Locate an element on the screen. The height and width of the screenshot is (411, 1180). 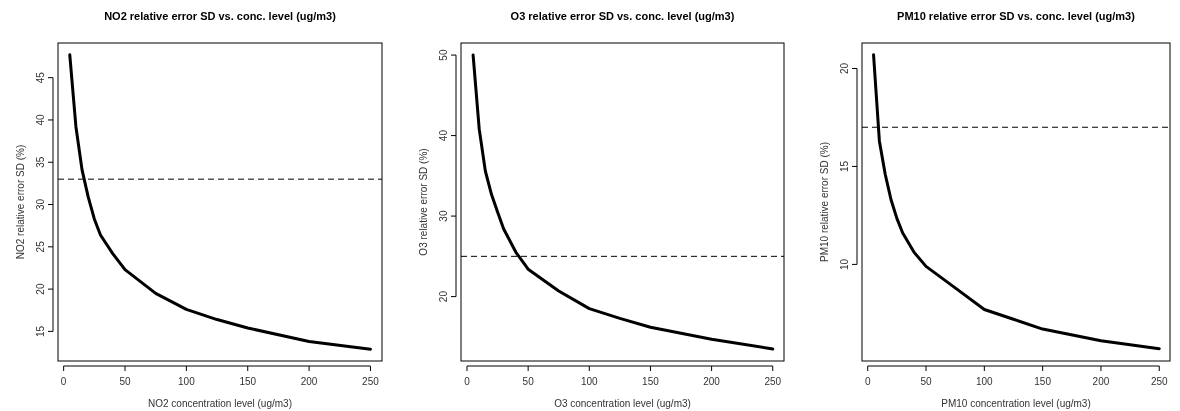
y-tick-label: 25 is located at coordinates (40, 246).